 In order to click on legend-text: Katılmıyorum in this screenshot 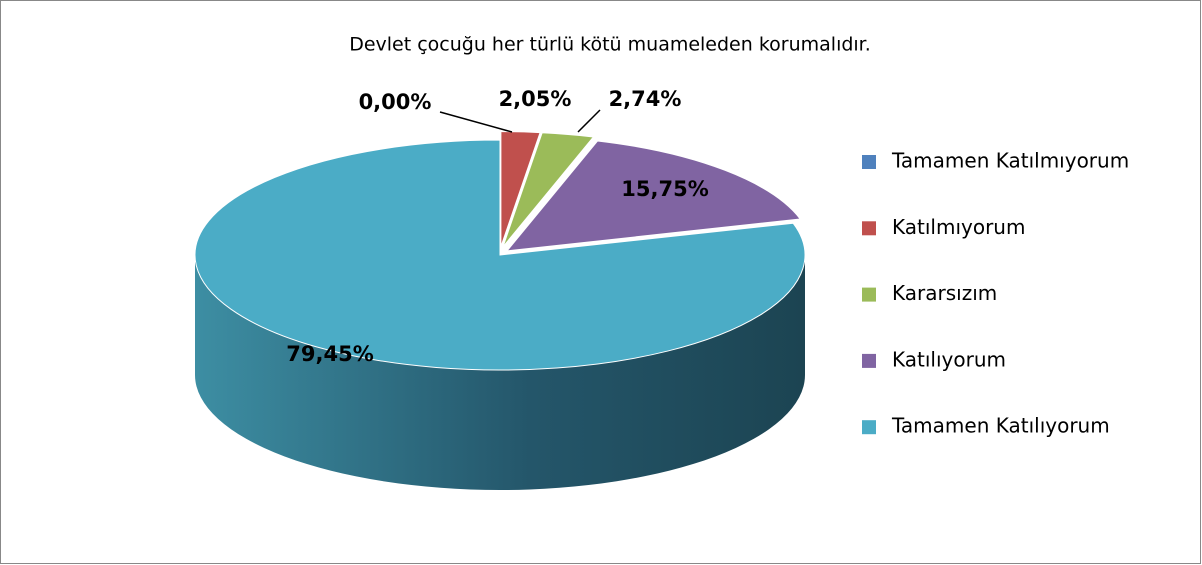, I will do `click(958, 227)`.